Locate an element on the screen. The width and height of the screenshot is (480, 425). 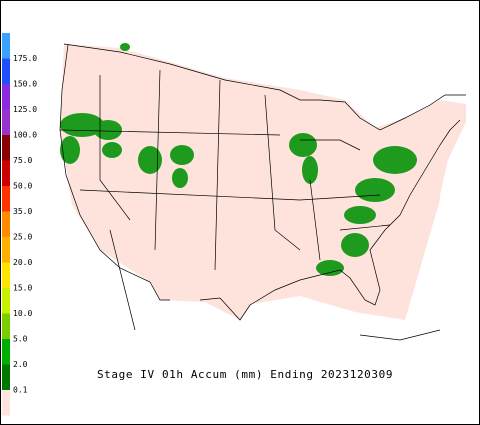
legend-label: 150.0 is located at coordinates (25, 84).